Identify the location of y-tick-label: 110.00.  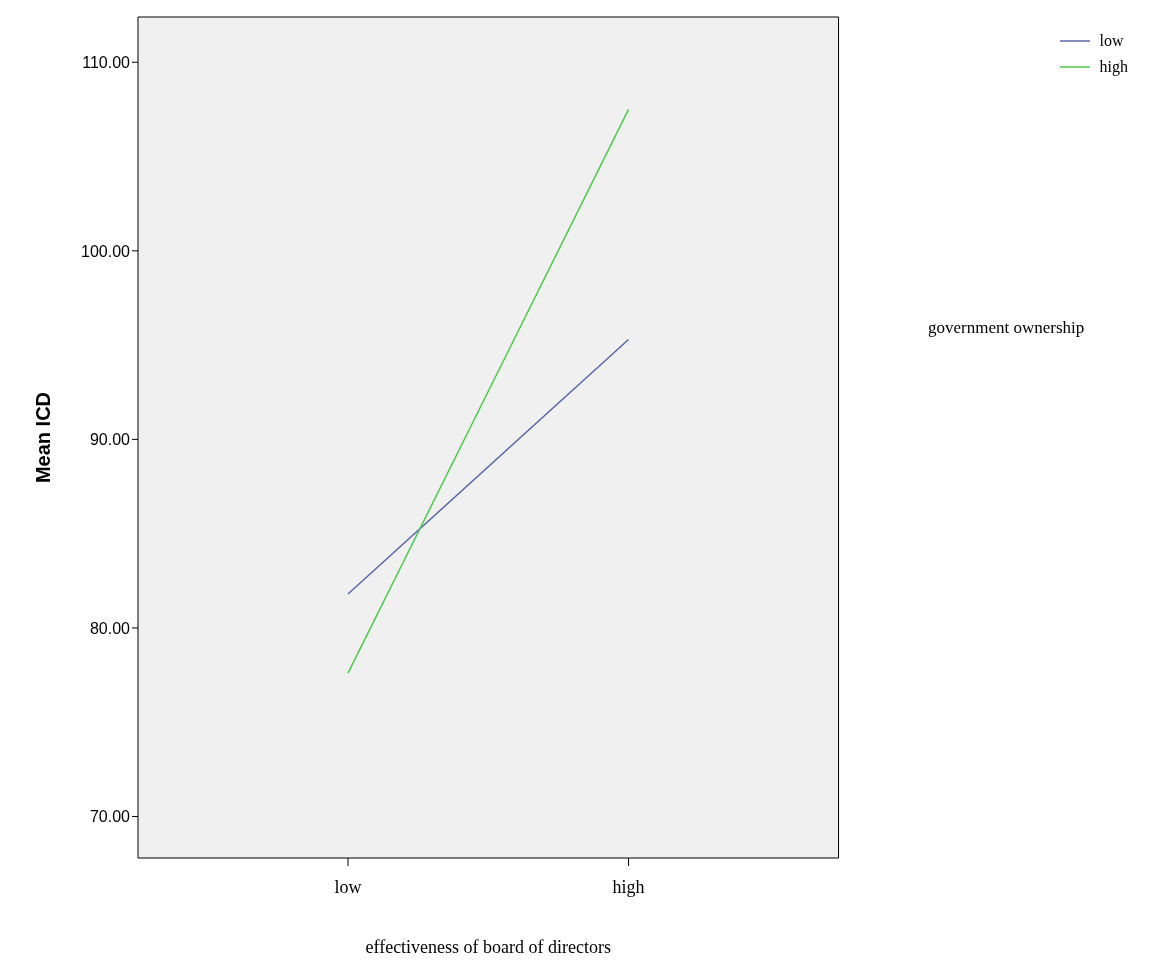
(106, 62).